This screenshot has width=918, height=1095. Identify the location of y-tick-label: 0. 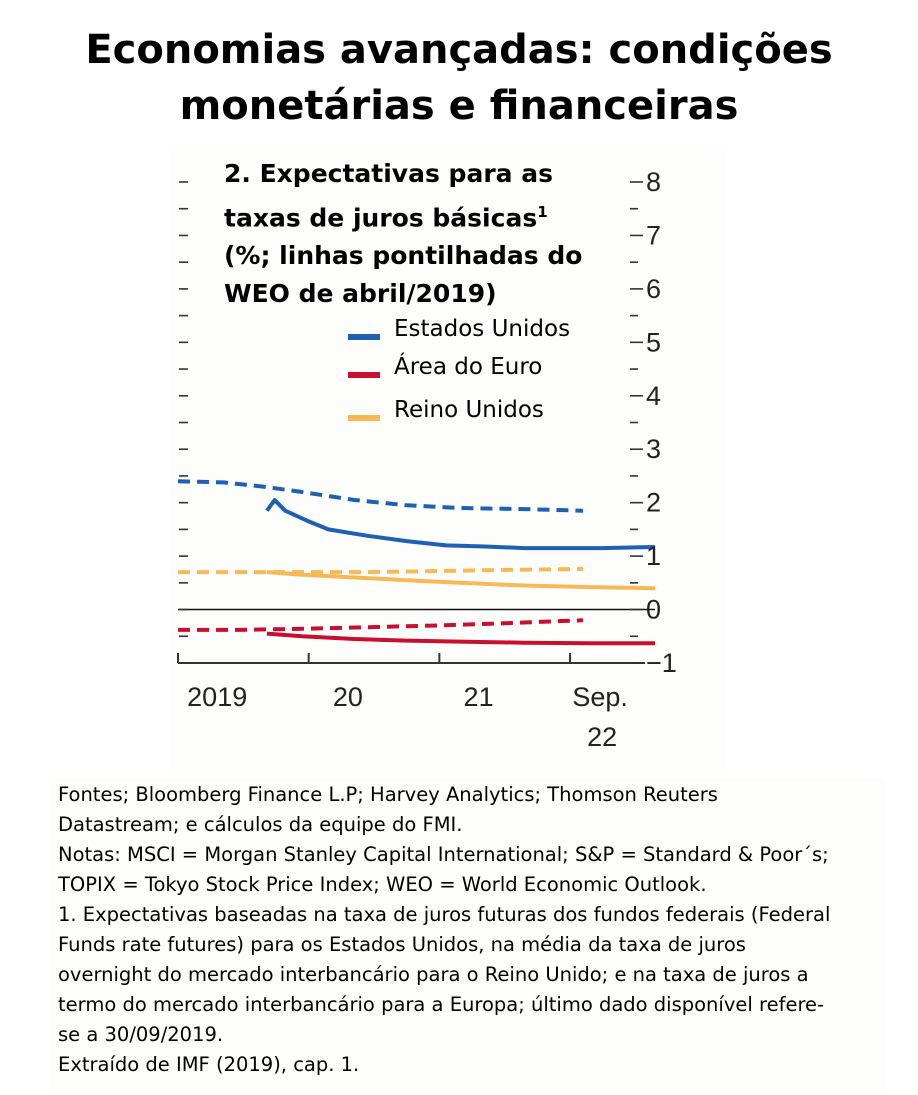
(653, 610).